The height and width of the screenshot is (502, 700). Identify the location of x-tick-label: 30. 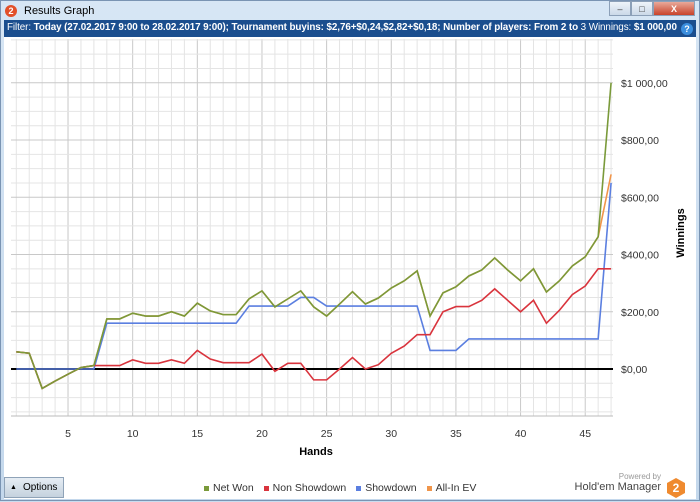
(391, 434).